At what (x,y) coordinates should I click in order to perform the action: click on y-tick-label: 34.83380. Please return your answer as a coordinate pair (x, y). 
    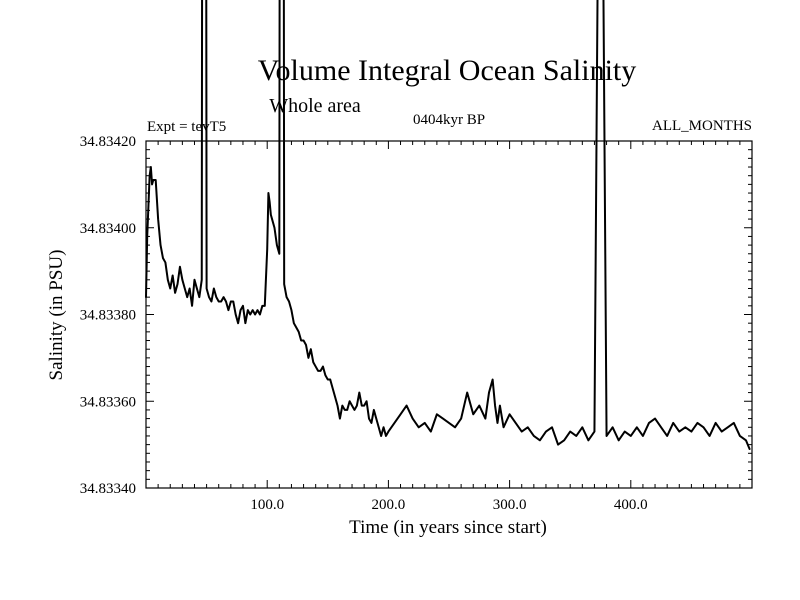
    Looking at the image, I should click on (108, 316).